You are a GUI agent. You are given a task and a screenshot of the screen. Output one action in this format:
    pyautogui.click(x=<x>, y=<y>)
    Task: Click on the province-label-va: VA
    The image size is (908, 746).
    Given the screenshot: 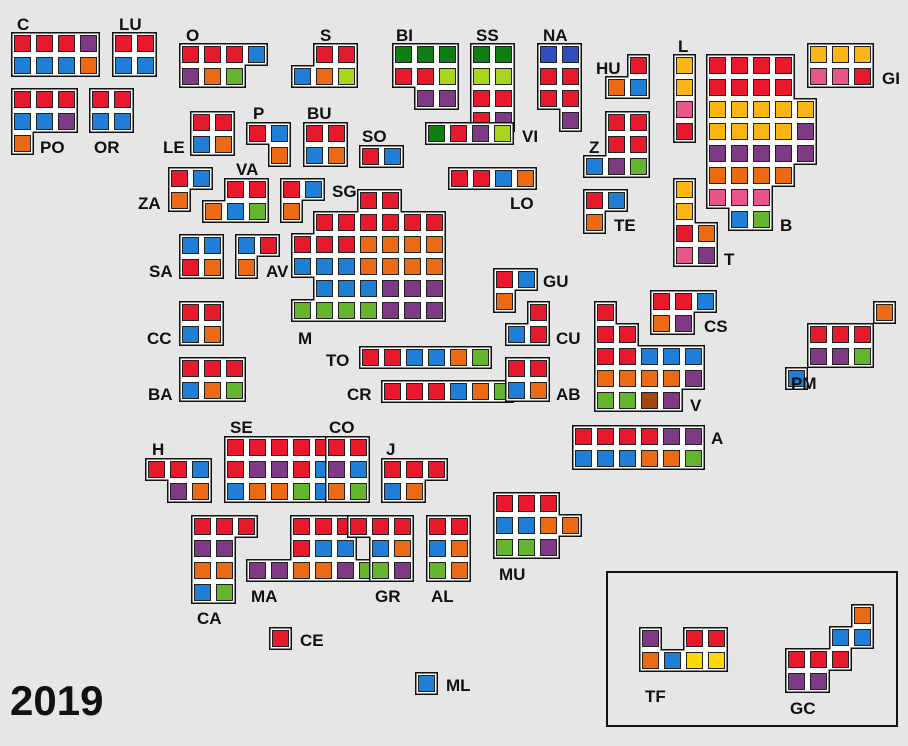 What is the action you would take?
    pyautogui.click(x=247, y=169)
    